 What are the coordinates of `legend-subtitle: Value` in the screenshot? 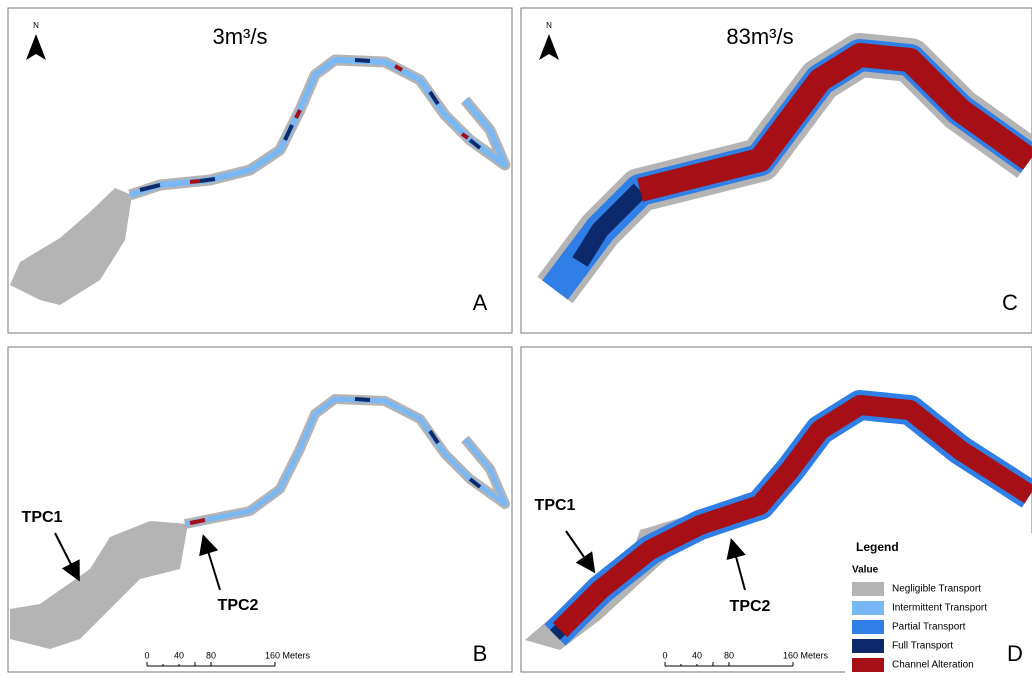 It's located at (865, 570).